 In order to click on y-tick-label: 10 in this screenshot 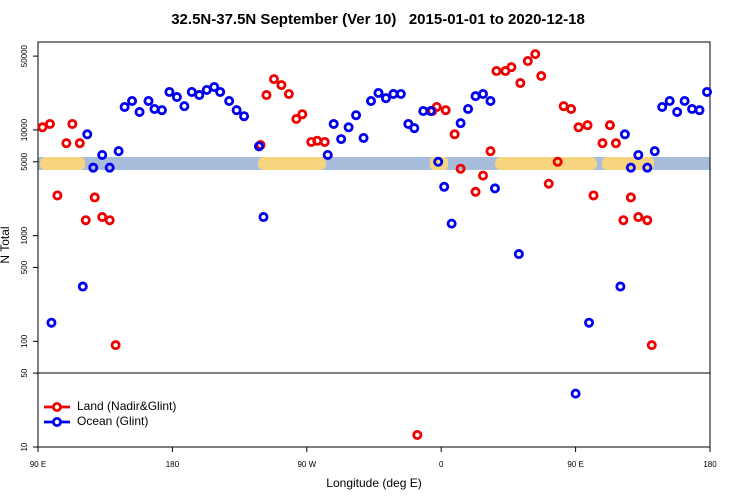, I will do `click(24, 446)`.